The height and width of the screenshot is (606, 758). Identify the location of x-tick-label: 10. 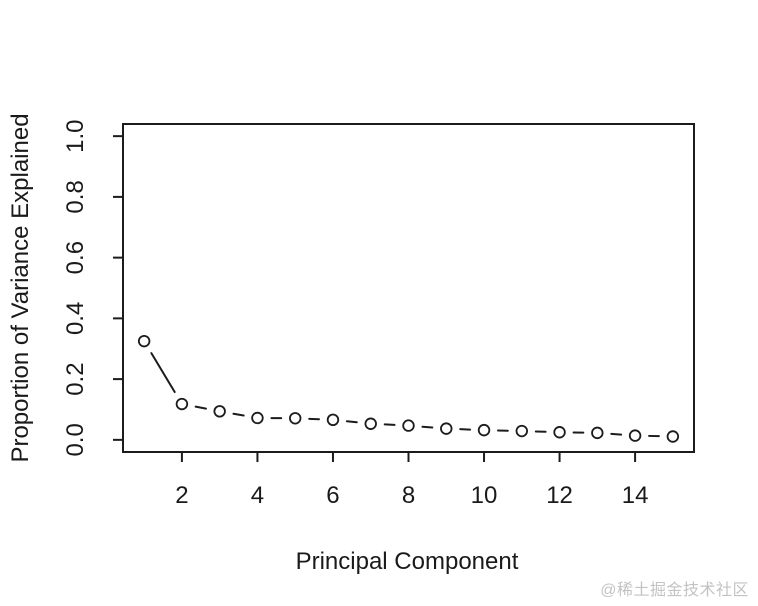
(484, 495).